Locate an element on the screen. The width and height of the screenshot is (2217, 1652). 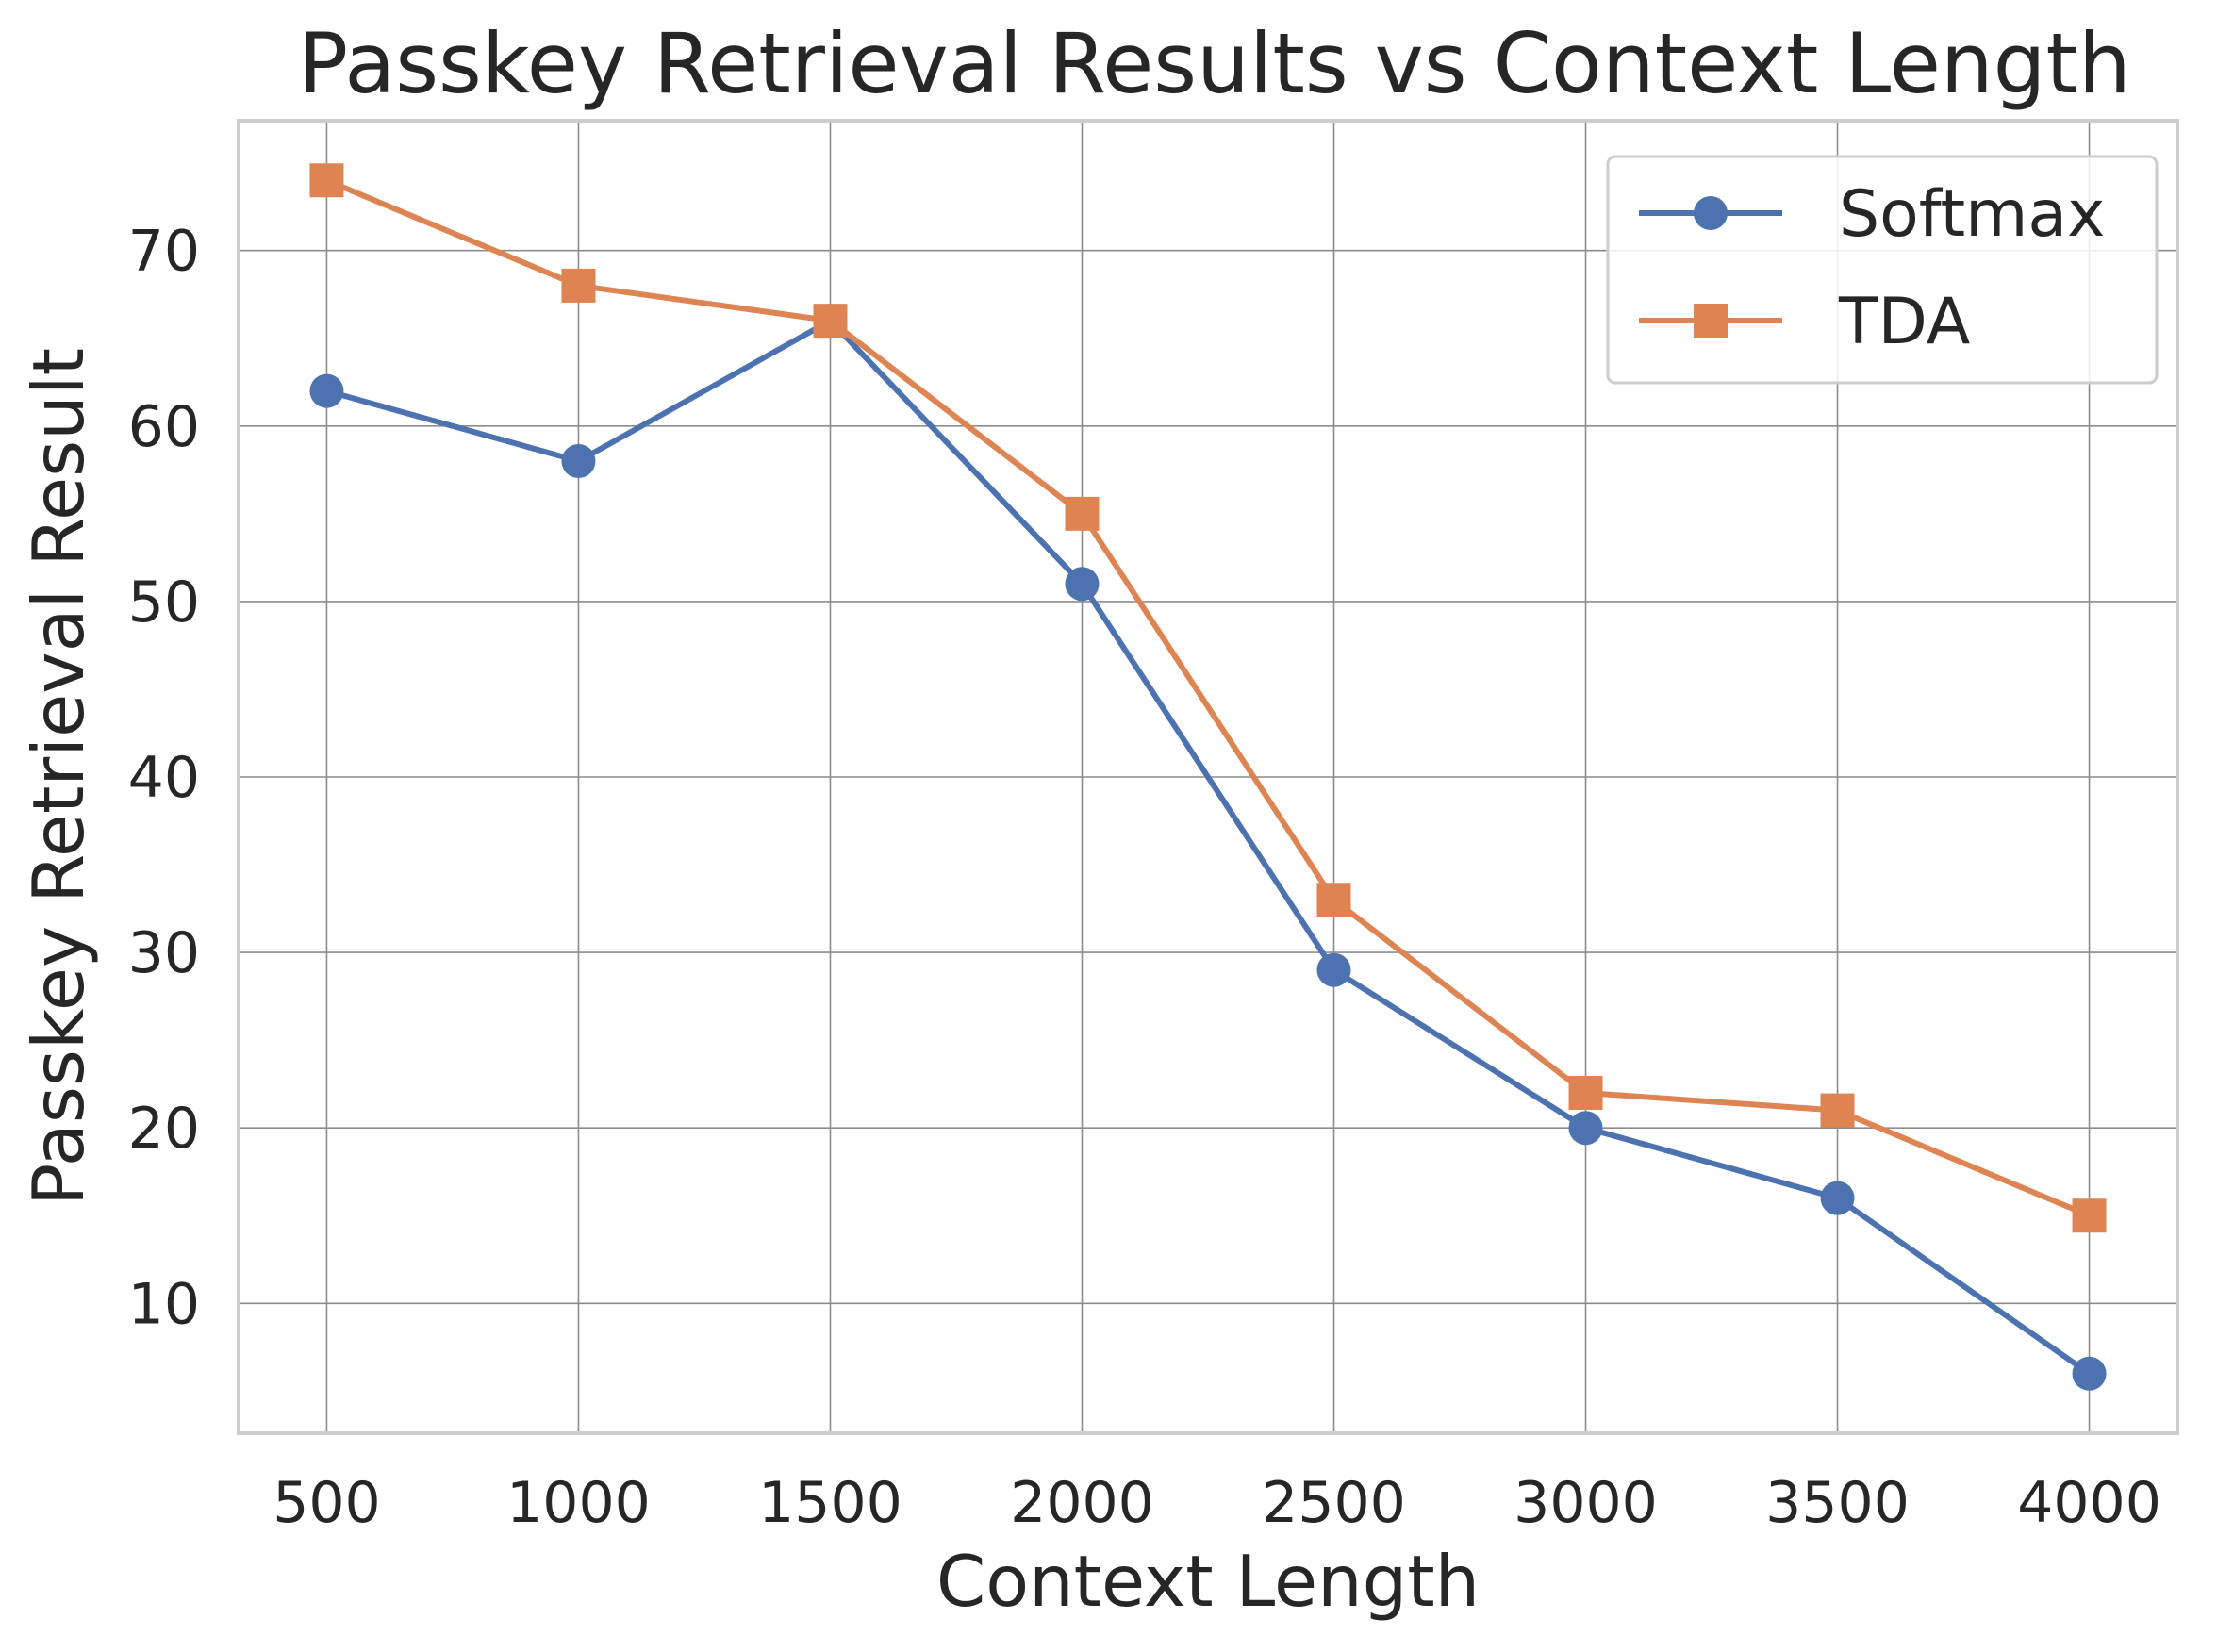
y-tick-label: 10 is located at coordinates (164, 1304).